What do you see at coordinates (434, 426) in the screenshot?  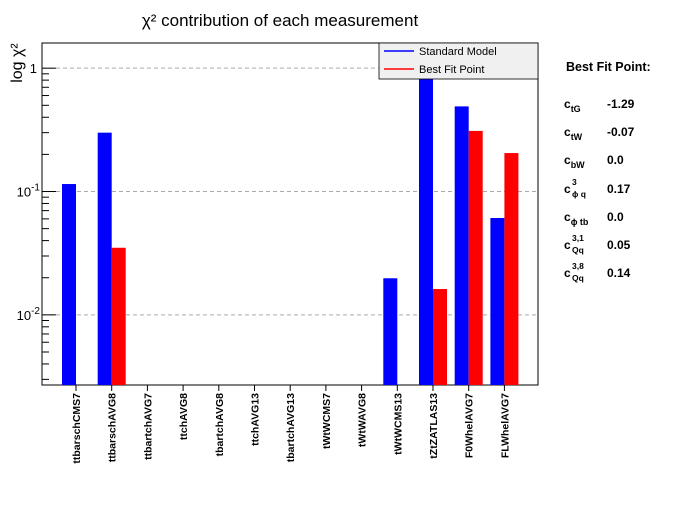 I see `x-category-label: tZtZATLAS13` at bounding box center [434, 426].